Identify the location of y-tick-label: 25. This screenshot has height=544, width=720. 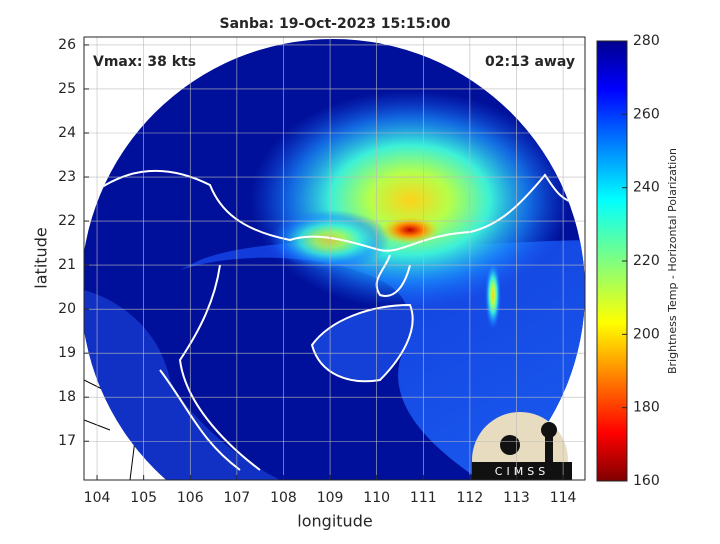
(67, 89).